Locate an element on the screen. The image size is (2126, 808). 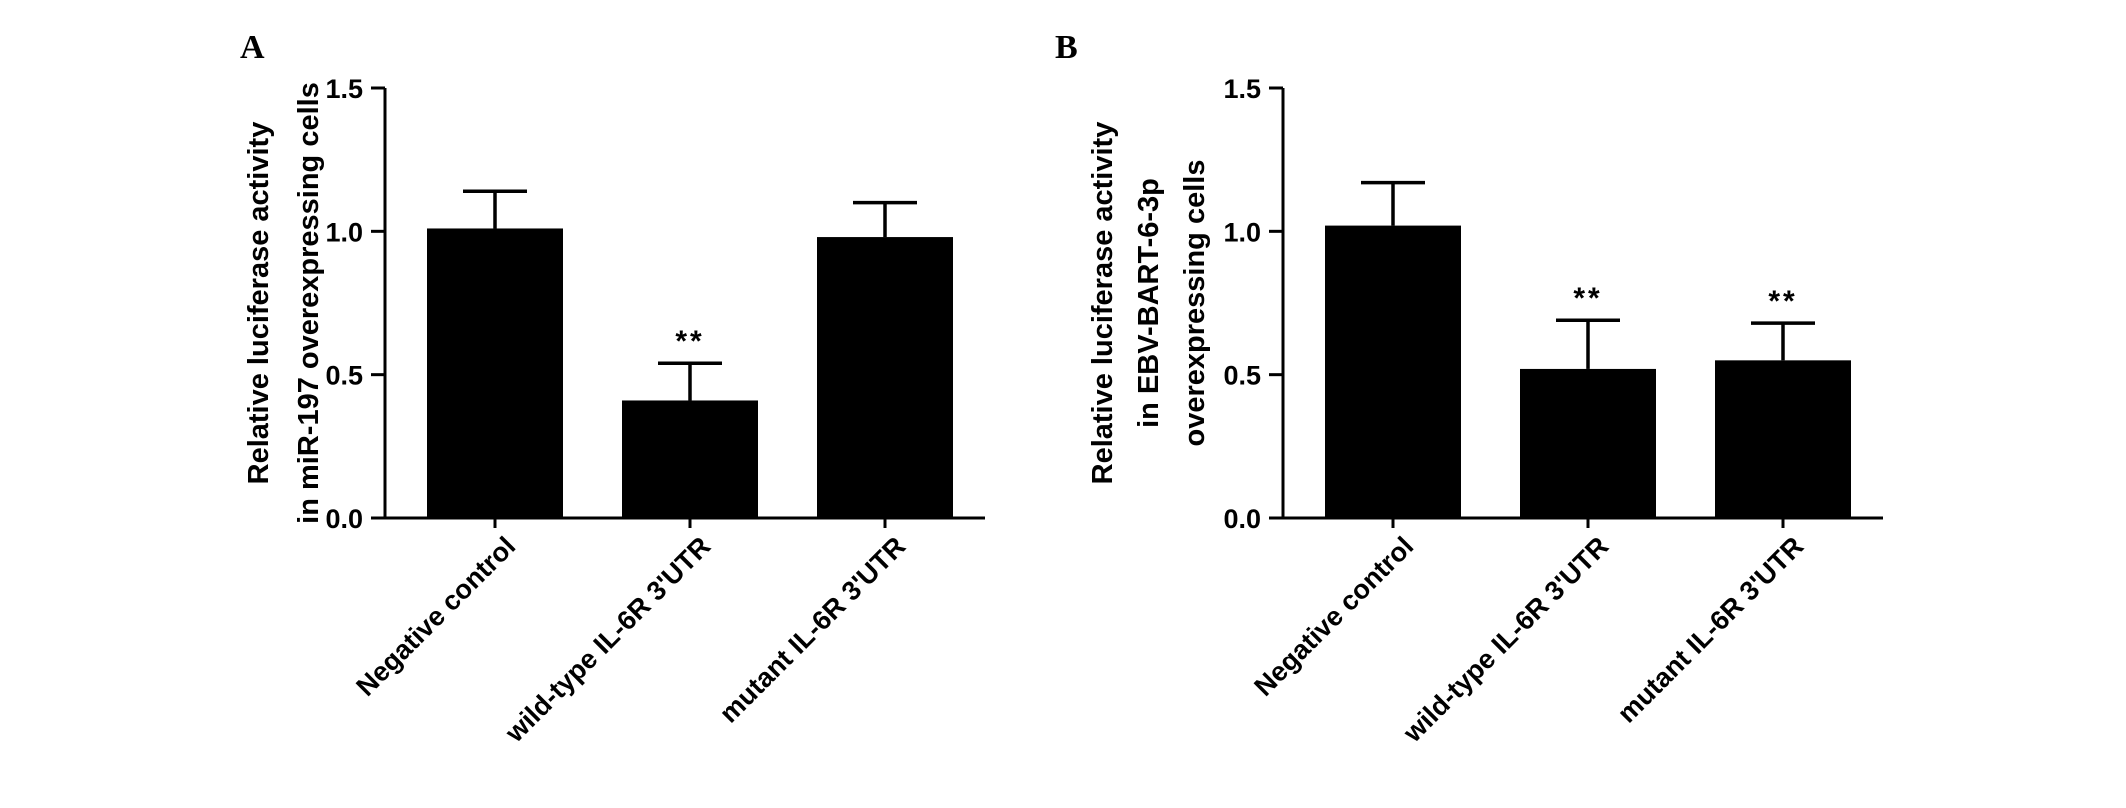
y-axis-label-line: in EBV-BART-6-3p is located at coordinates (1149, 303).